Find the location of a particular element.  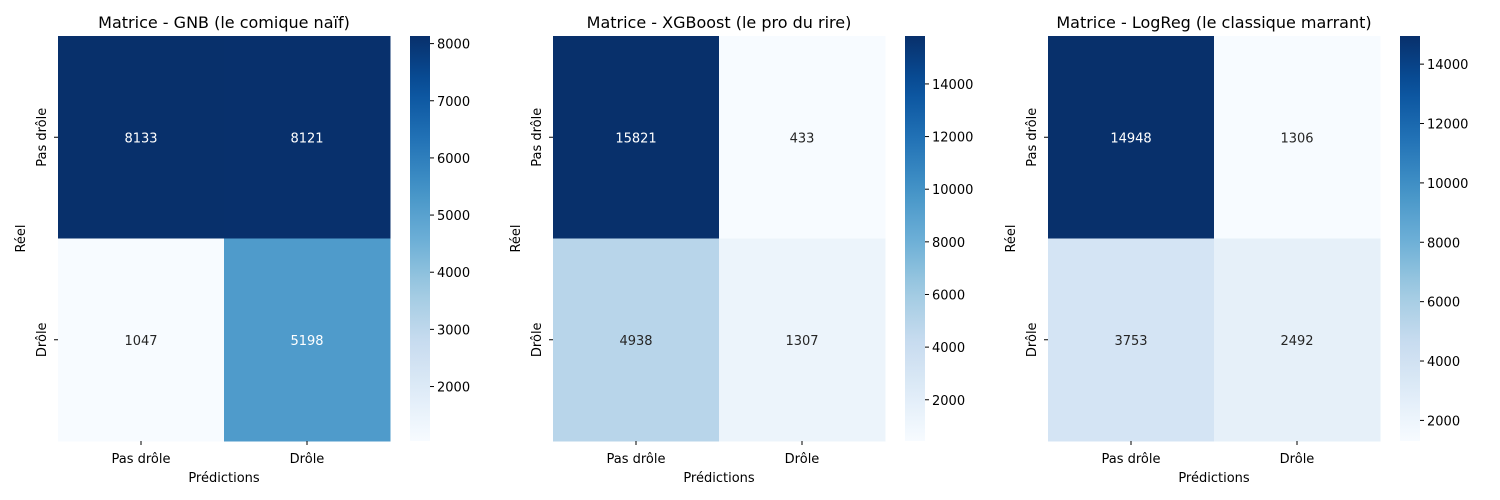

cell-value-label: 1306 is located at coordinates (1296, 138).